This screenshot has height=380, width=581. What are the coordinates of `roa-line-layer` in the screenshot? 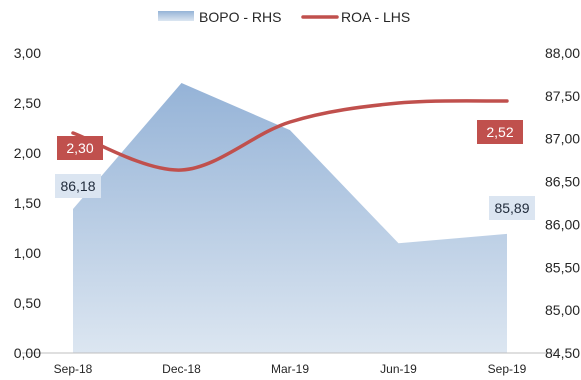 It's located at (290, 135).